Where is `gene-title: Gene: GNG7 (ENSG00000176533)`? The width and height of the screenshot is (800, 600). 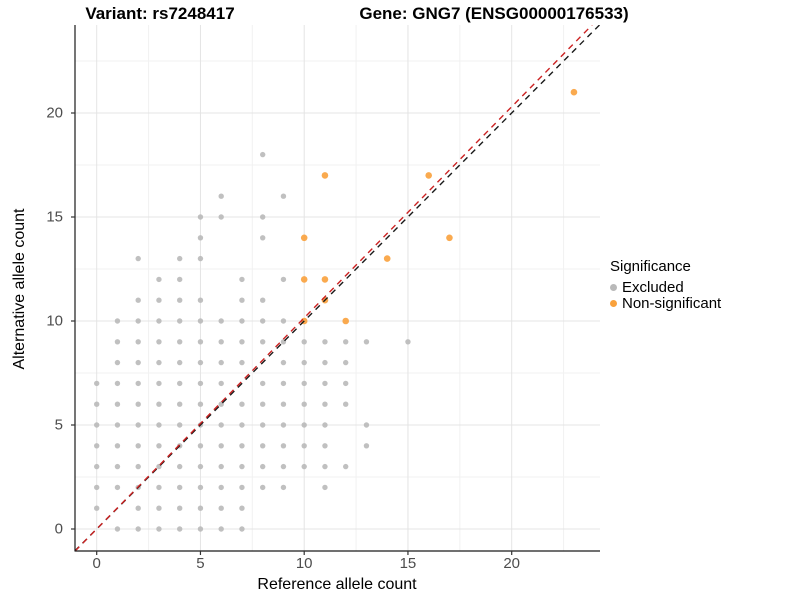
gene-title: Gene: GNG7 (ENSG00000176533) is located at coordinates (494, 13).